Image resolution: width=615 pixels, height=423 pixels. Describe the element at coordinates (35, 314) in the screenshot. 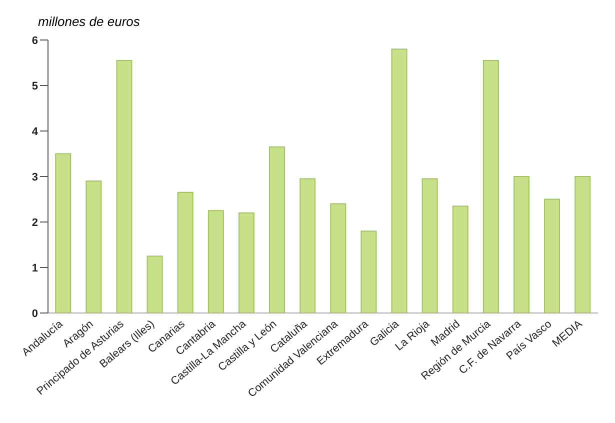

I see `y-tick-label: 0` at that location.